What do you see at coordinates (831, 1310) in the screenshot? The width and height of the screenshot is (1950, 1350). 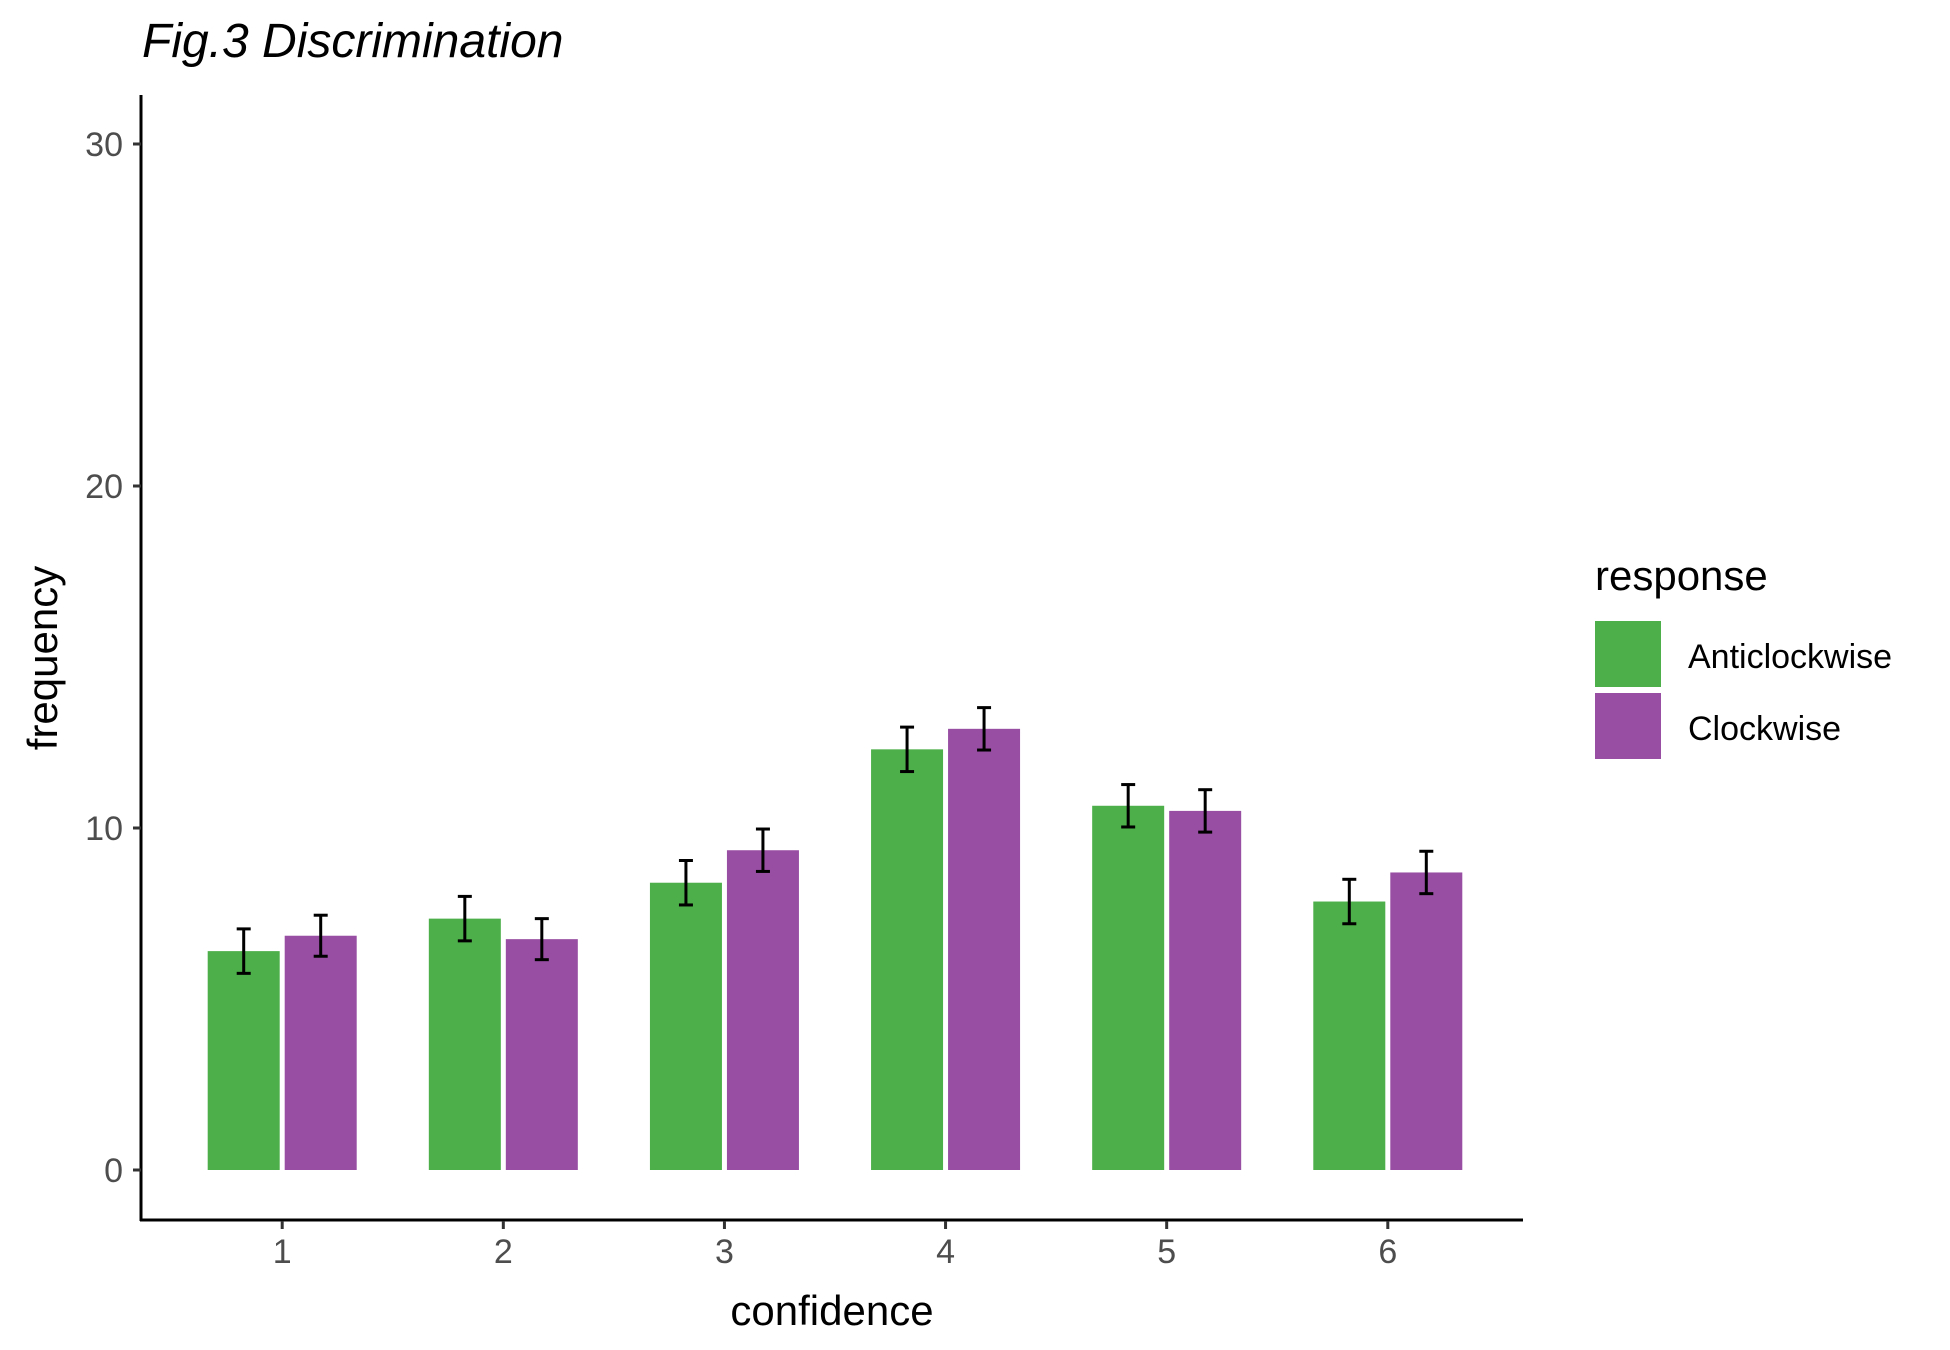 I see `x-axis-title: confidence` at bounding box center [831, 1310].